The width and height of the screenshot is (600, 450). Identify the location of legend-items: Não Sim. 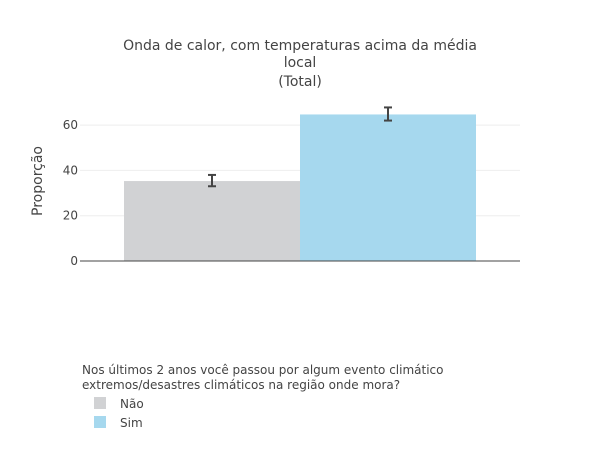
(119, 413).